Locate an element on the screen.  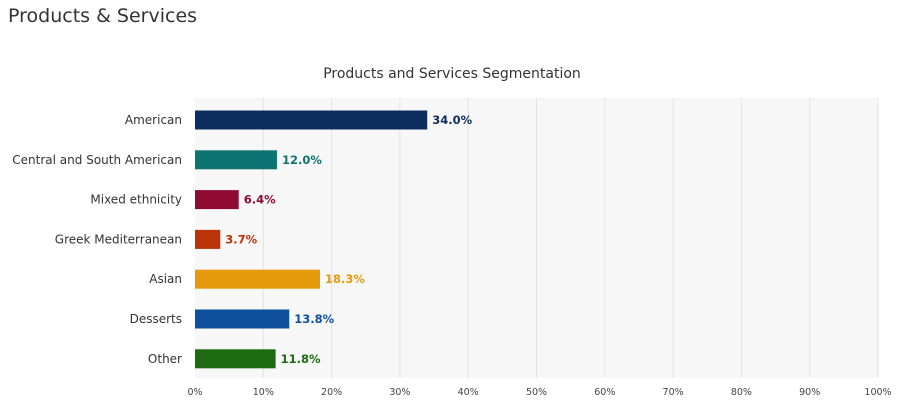
category-label: Greek Mediterranean is located at coordinates (118, 239).